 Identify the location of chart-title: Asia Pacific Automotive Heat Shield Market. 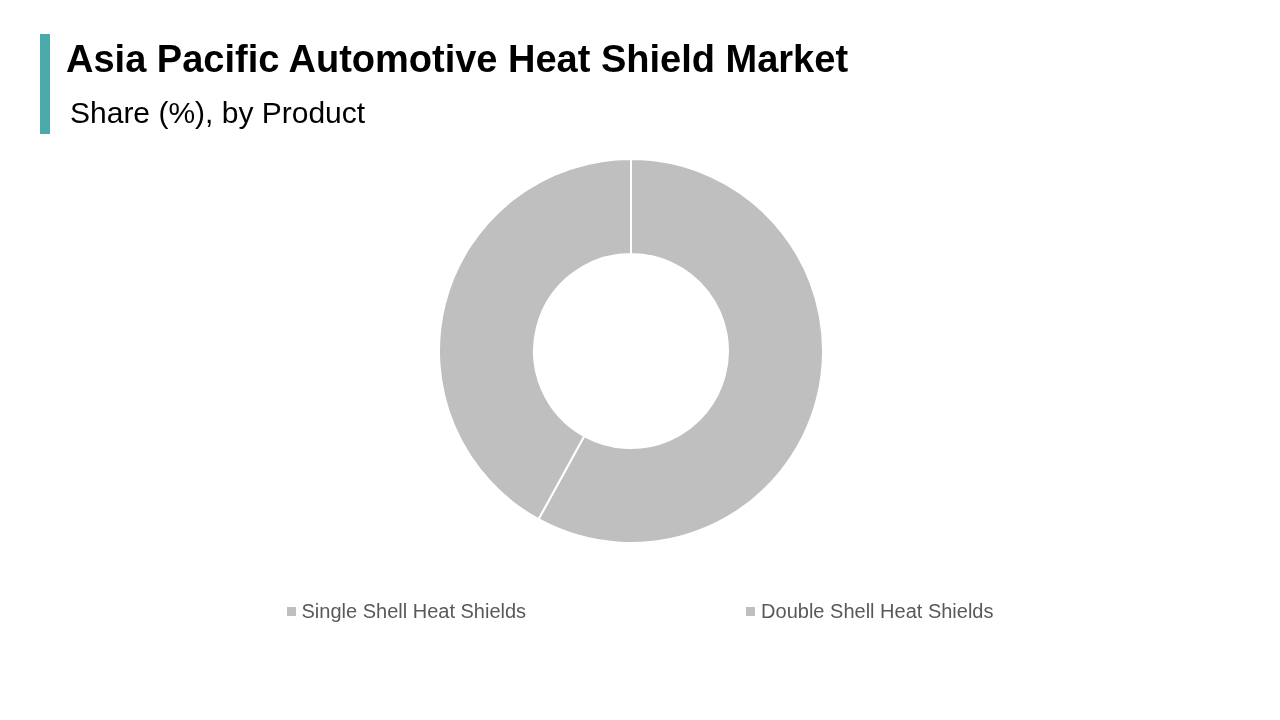
(457, 59).